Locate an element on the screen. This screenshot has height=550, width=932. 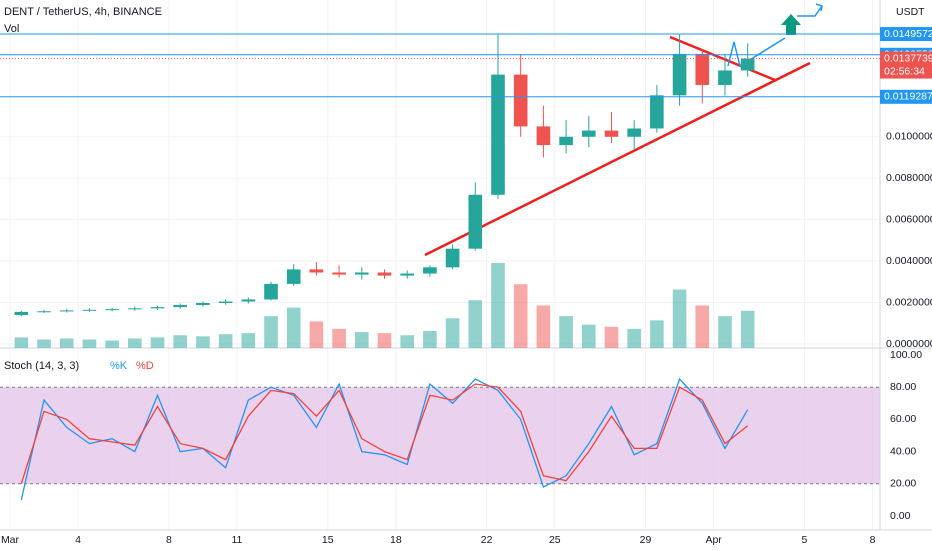
y-tick-label: 0.0060000 is located at coordinates (909, 219).